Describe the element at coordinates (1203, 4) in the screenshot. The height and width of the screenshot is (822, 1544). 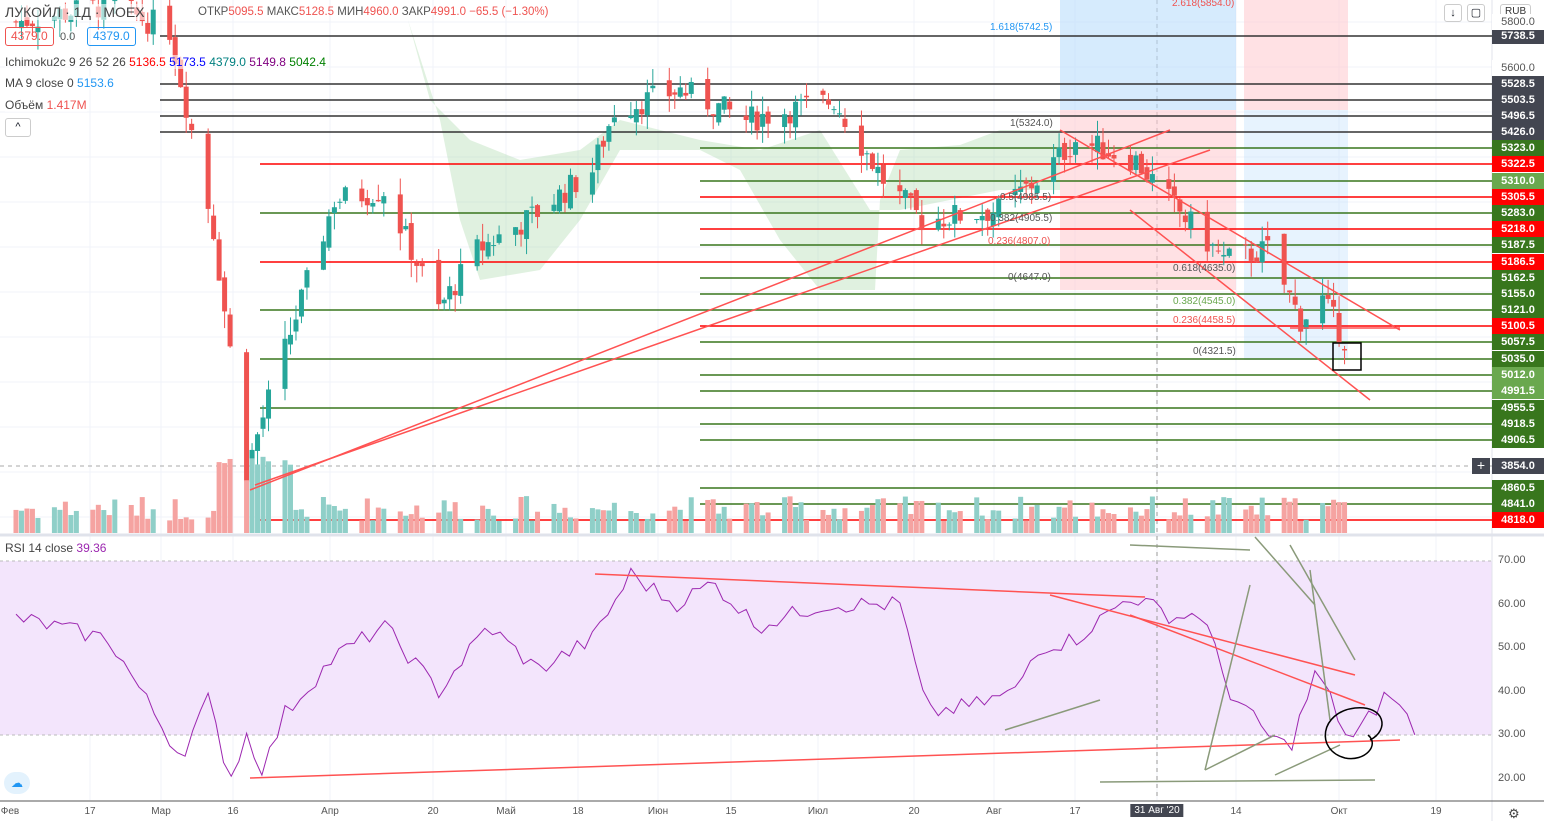
I see `fib-level-label: 2.618(5854.0)` at that location.